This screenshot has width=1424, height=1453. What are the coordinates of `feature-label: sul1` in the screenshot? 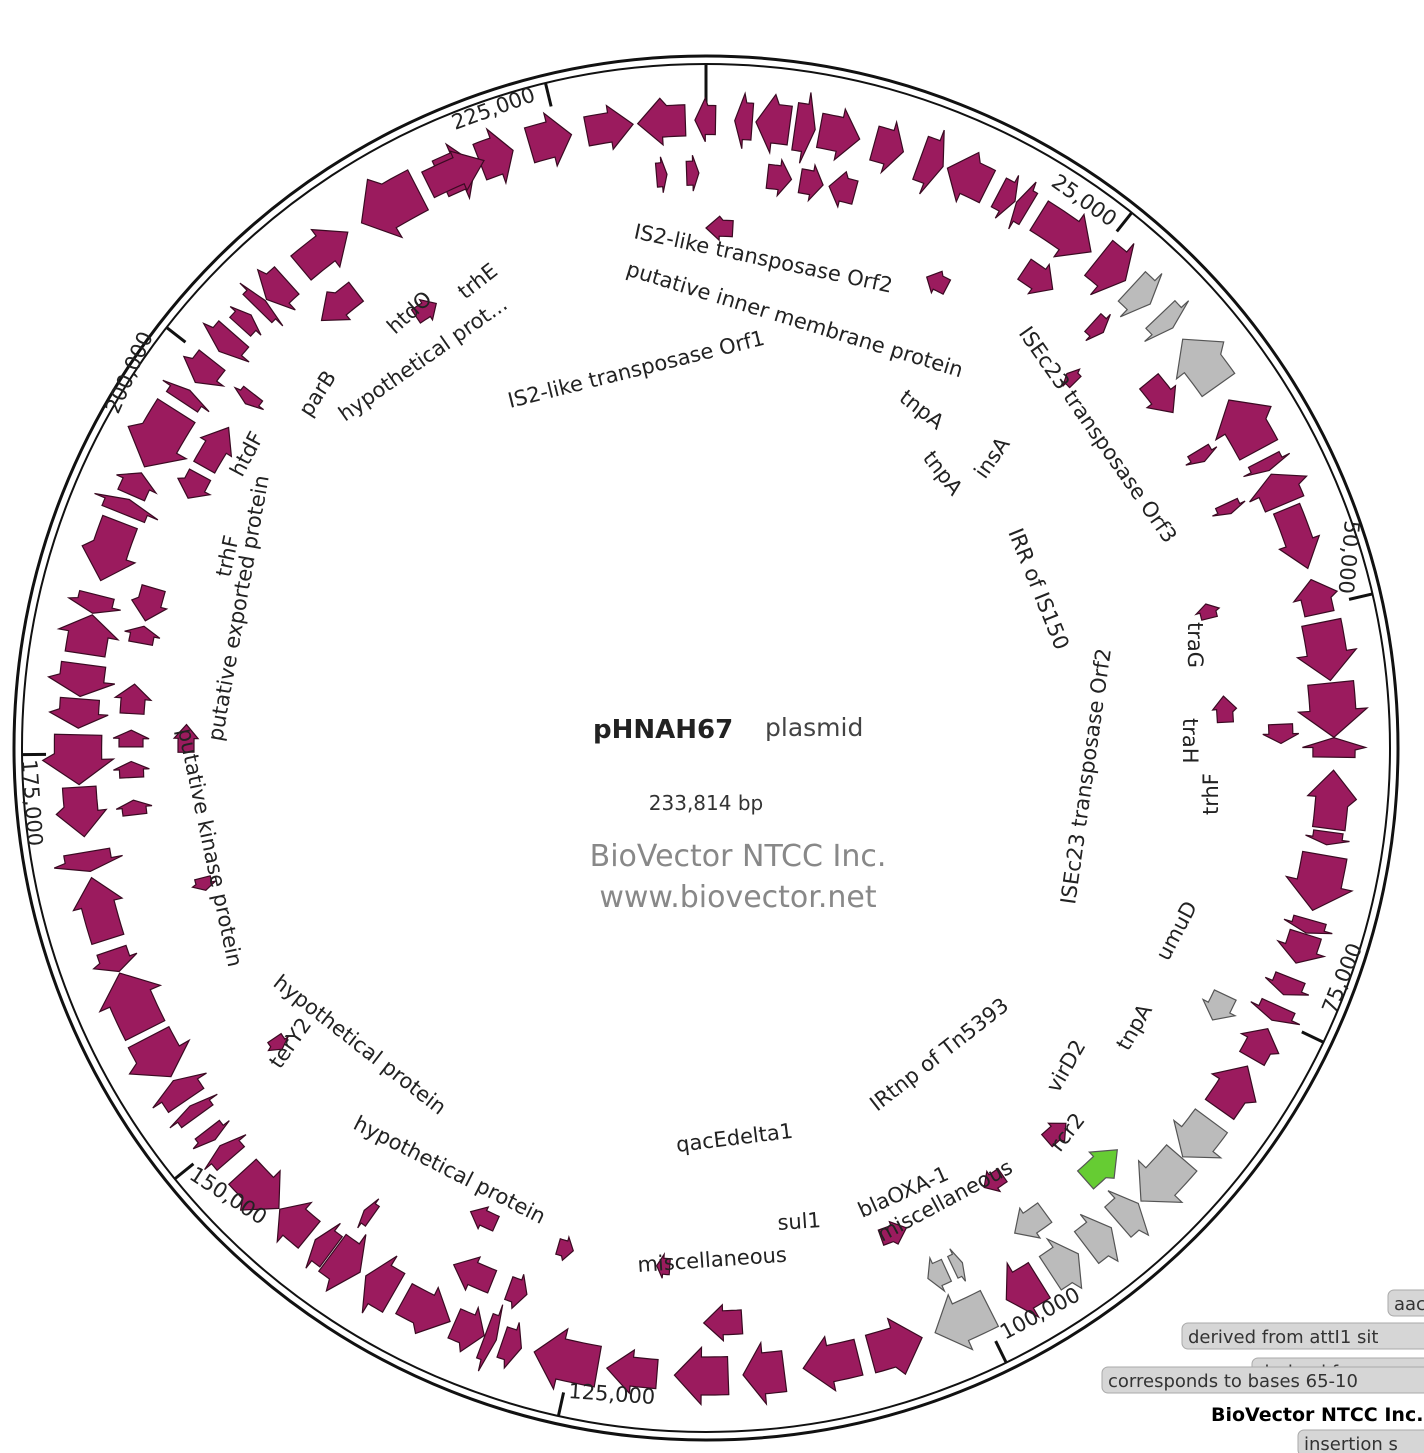 It's located at (799, 1221).